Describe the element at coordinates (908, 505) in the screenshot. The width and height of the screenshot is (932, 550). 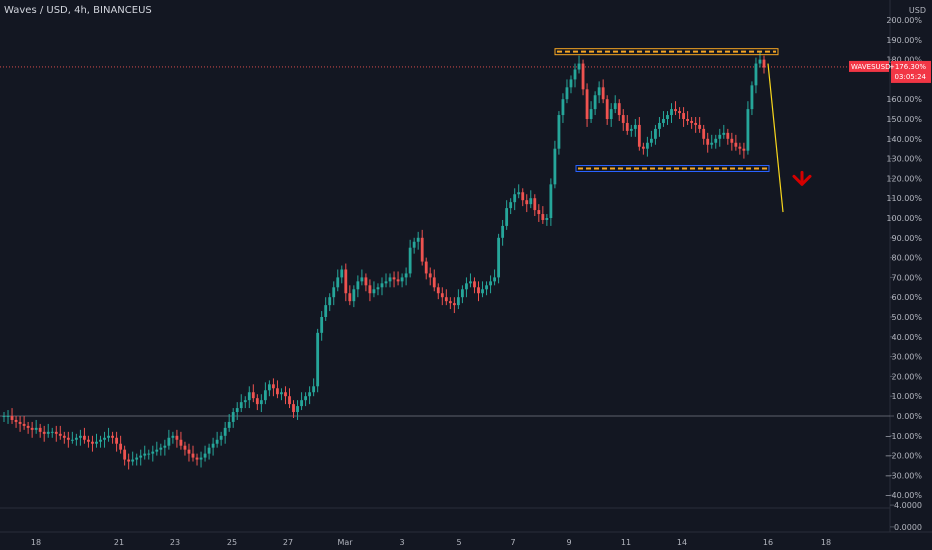
I see `y-tick-label: 4.0000` at that location.